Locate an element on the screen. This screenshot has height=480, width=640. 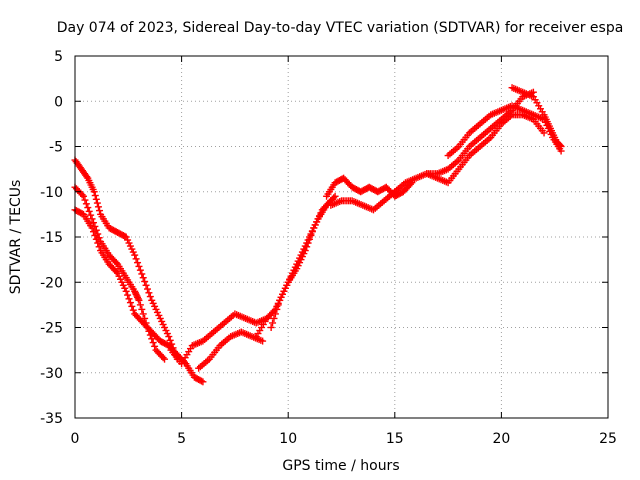
y-tick-label: -20 is located at coordinates (51, 283).